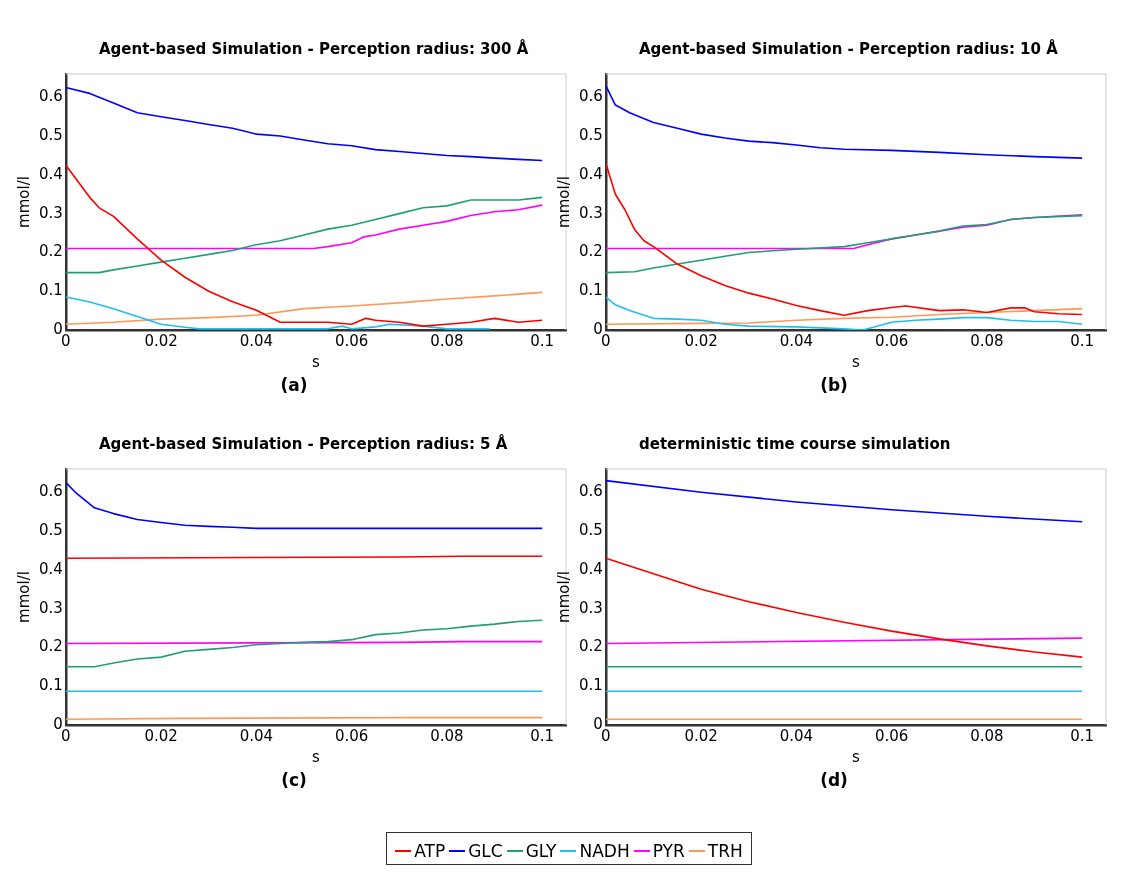 The image size is (1138, 880). I want to click on chart-title: Agent-based Simulation - Perception radius: 10 Å, so click(848, 49).